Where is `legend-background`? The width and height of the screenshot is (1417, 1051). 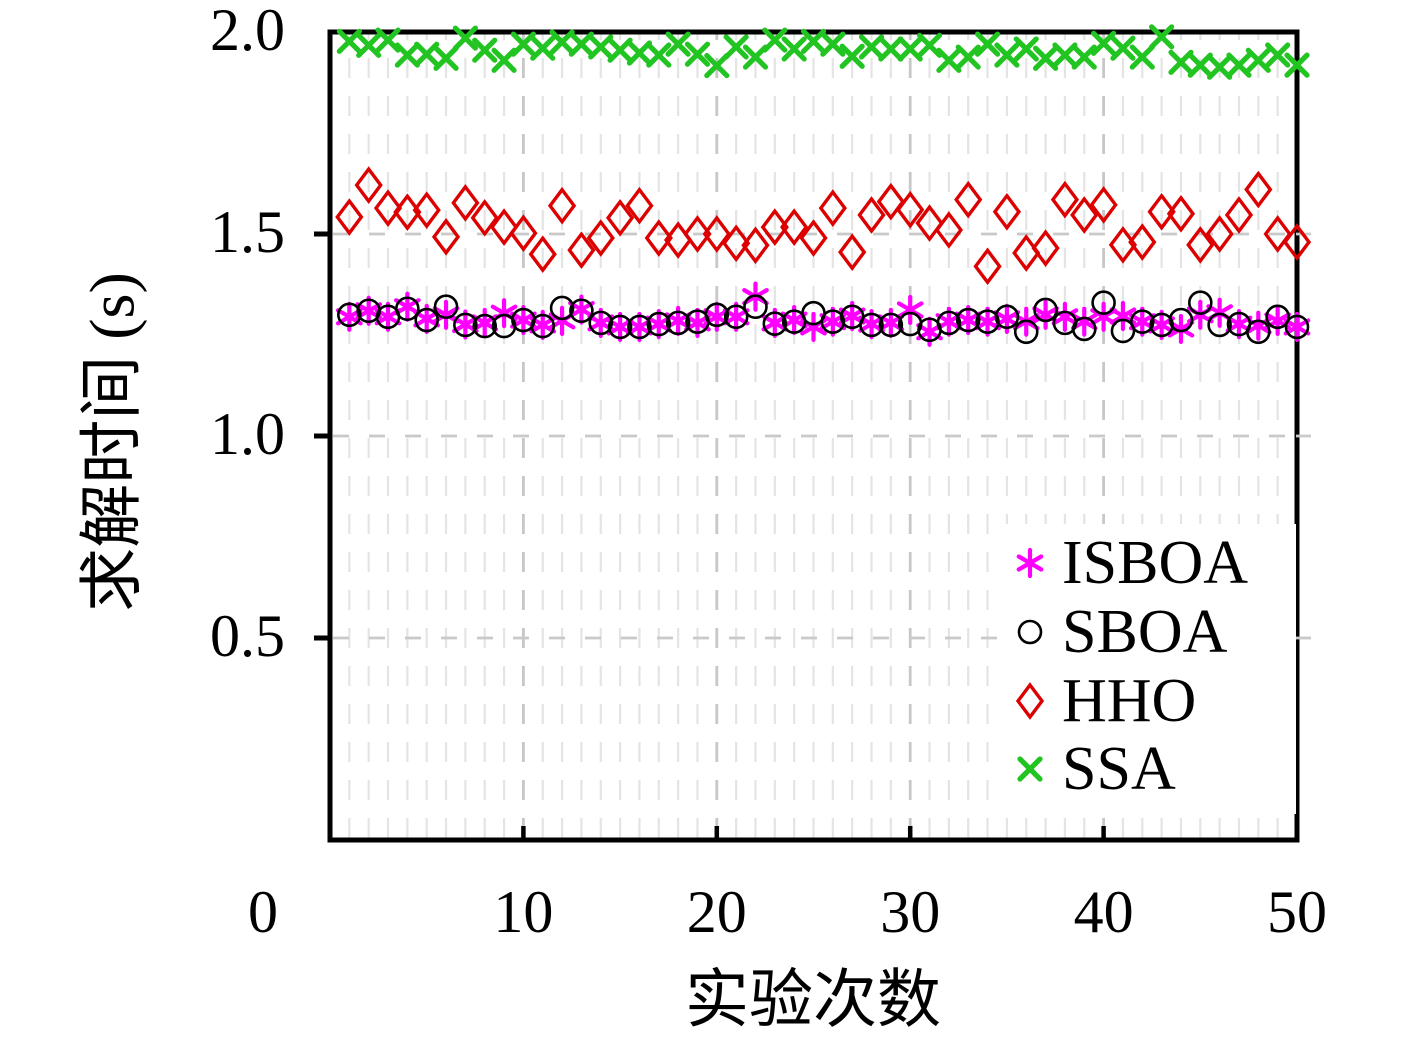
legend-background is located at coordinates (1148, 669).